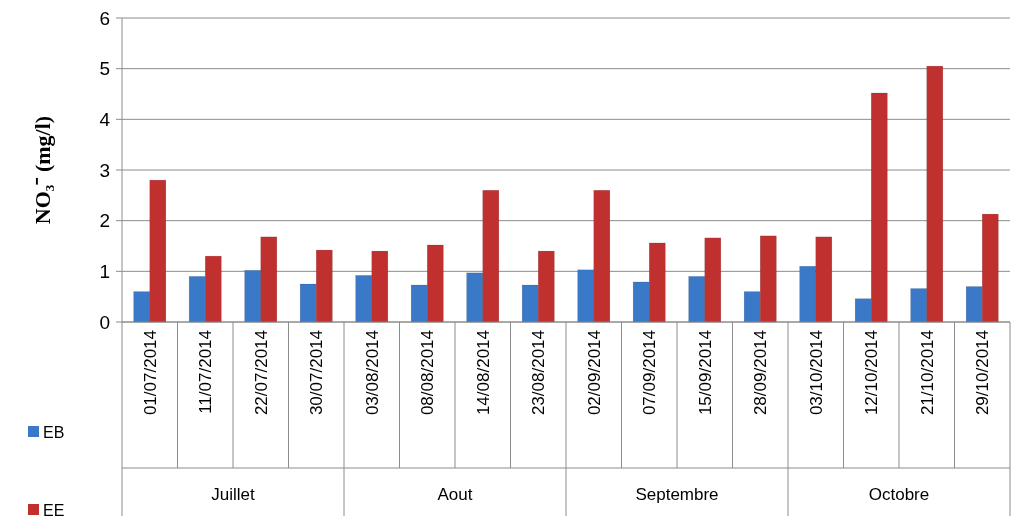  I want to click on y-tick-label: 5, so click(104, 69).